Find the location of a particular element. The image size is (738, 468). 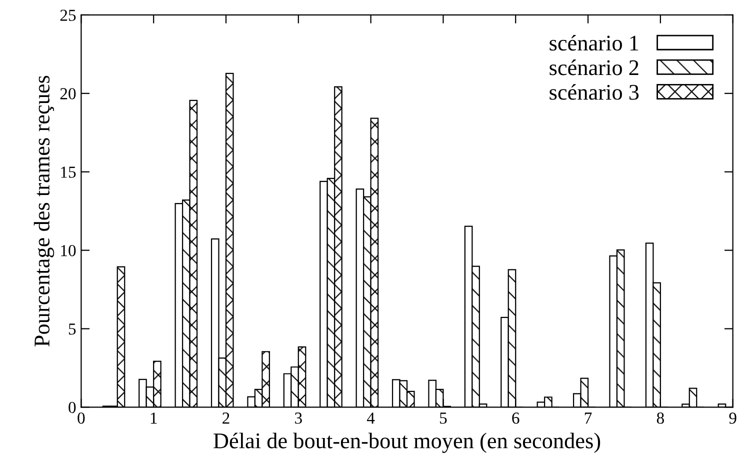

x-tick-label: 3 is located at coordinates (298, 418).